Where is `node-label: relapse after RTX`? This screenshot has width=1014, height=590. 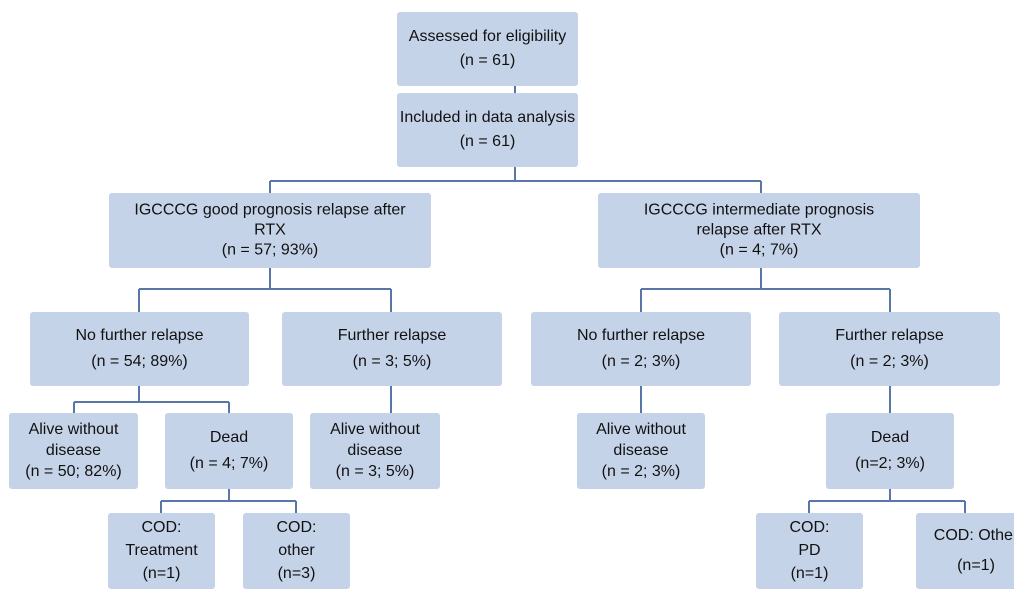
node-label: relapse after RTX is located at coordinates (758, 230).